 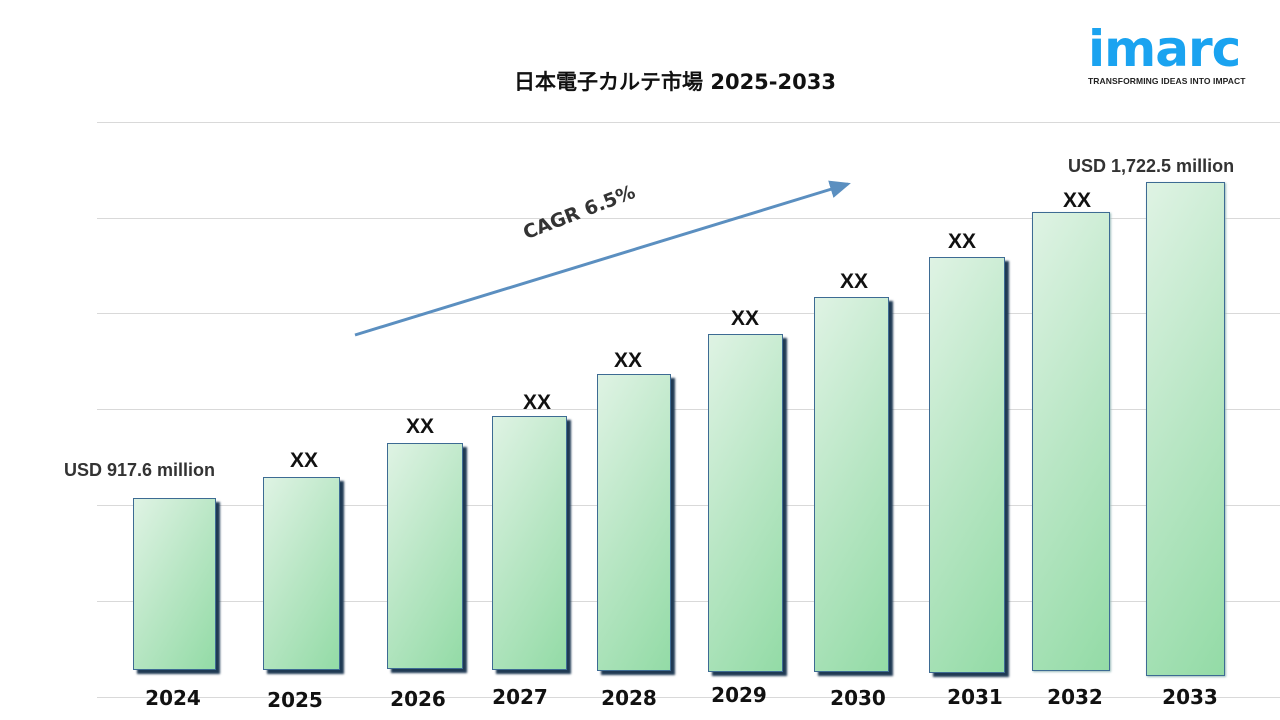 What do you see at coordinates (675, 82) in the screenshot?
I see `chart-title: 日本電子カルテ市場 2025-2033` at bounding box center [675, 82].